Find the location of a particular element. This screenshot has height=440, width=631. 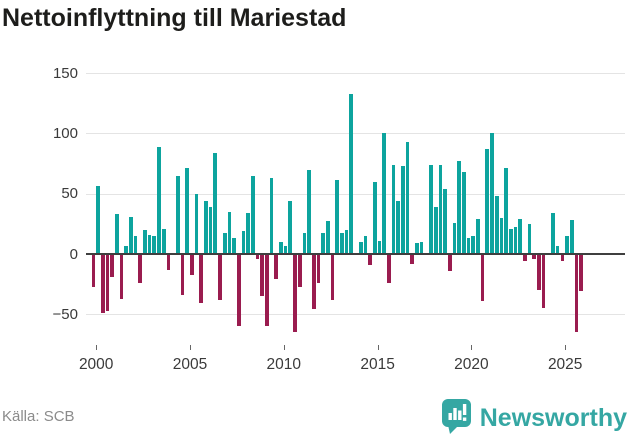

zero-line is located at coordinates (355, 254).